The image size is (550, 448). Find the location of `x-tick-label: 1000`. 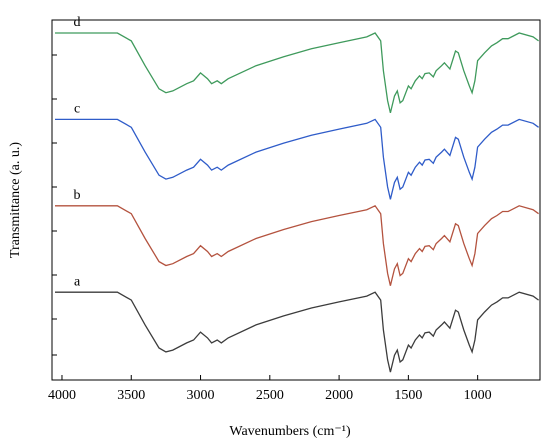

x-tick-label: 1000 is located at coordinates (478, 395).